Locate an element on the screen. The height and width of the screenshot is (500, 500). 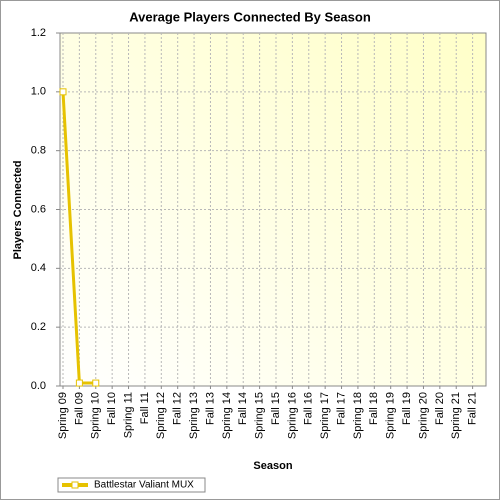
y-tick-label: 0.4 is located at coordinates (38, 268).